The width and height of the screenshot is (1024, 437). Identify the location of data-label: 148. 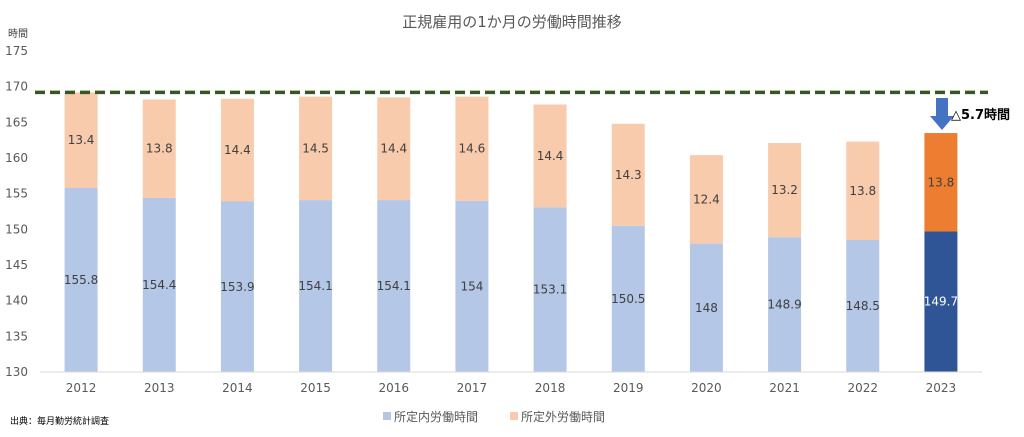
(706, 308).